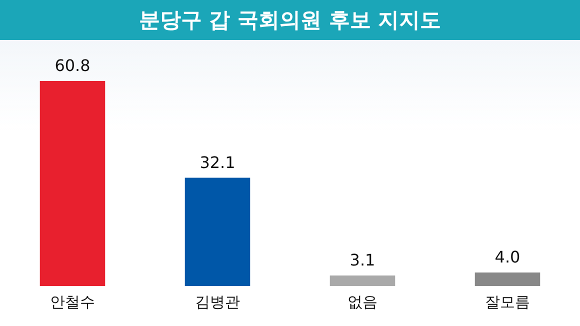 This screenshot has width=580, height=326. I want to click on chart-title: 분당구 갑 국회의원 후보 지지도, so click(290, 20).